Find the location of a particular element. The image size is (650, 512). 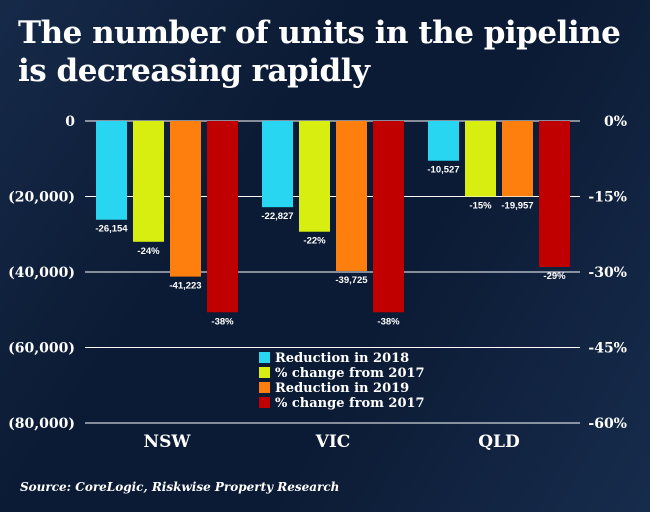

left-tick-label: (60,000) is located at coordinates (41, 349).